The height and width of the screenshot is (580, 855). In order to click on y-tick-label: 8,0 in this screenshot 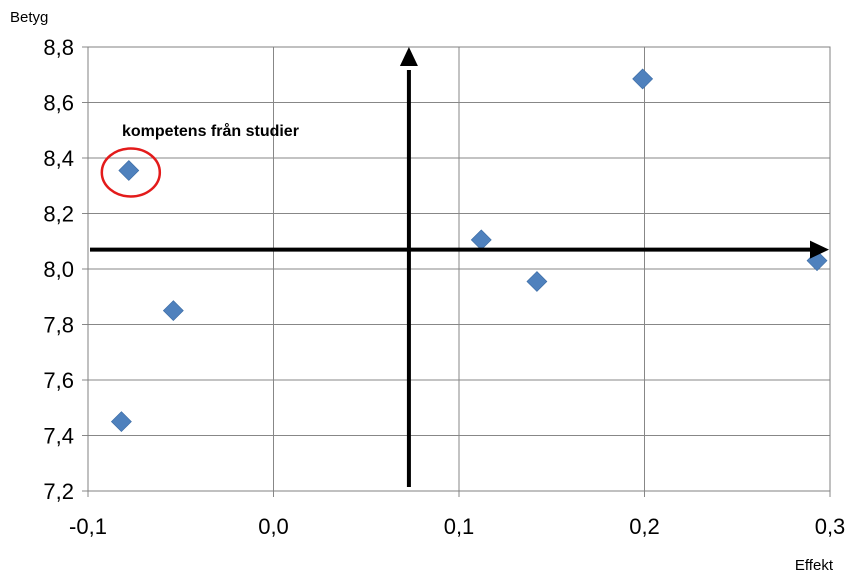, I will do `click(58, 269)`.